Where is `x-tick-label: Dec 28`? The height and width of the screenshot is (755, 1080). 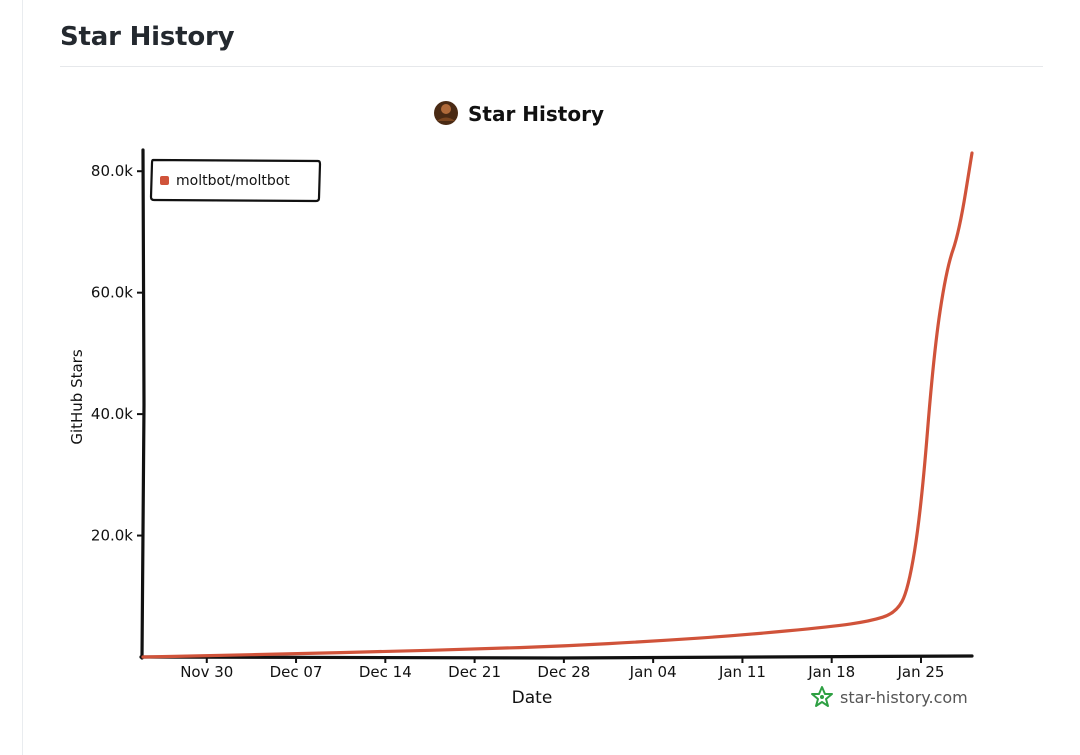
x-tick-label: Dec 28 is located at coordinates (563, 672).